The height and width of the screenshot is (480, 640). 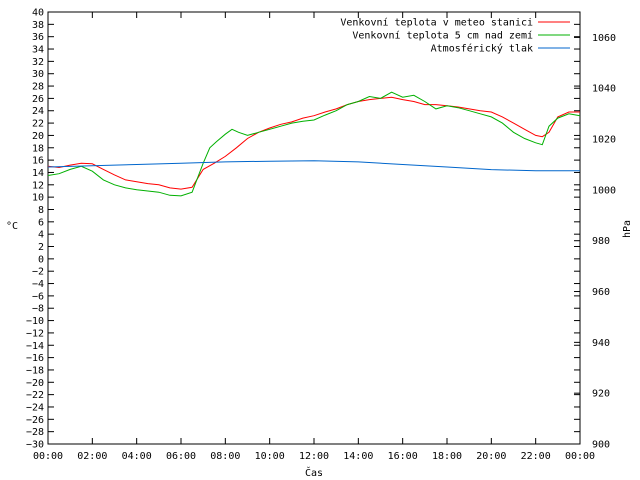 What do you see at coordinates (35, 395) in the screenshot?
I see `y-tick-label: −22` at bounding box center [35, 395].